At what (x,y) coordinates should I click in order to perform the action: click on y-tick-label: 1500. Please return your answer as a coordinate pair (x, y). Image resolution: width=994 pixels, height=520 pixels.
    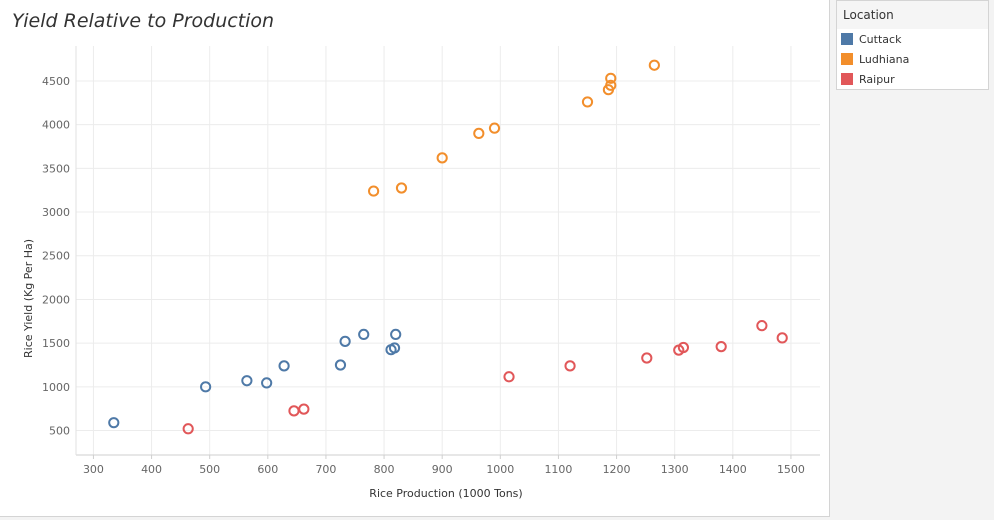
    Looking at the image, I should click on (56, 343).